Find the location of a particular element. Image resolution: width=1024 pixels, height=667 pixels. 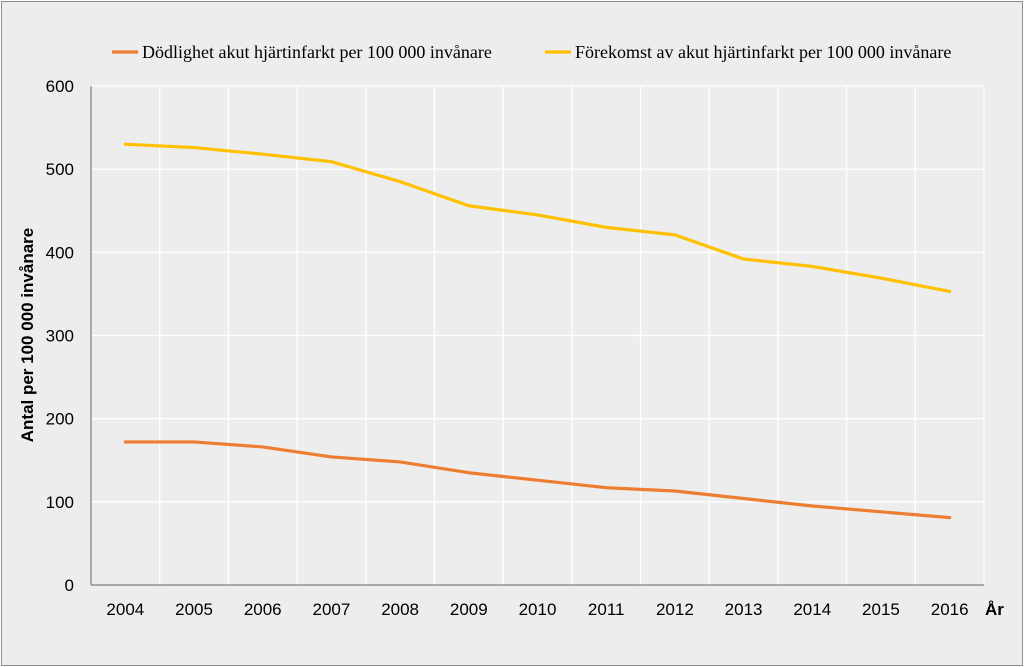

x-tick-label: 2010 is located at coordinates (538, 609).